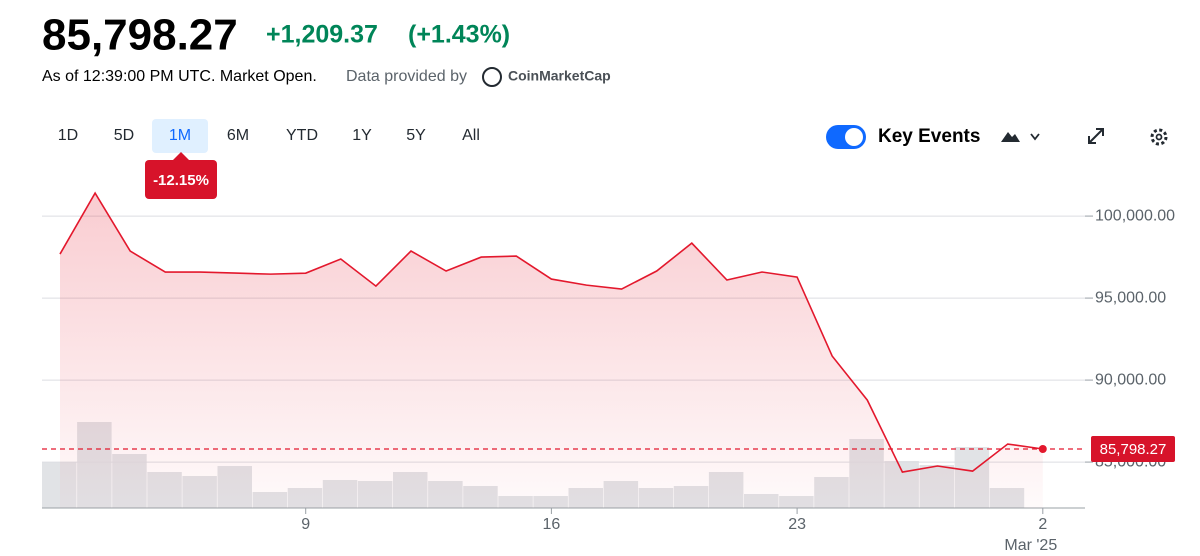 The height and width of the screenshot is (556, 1200). I want to click on range-button: 1M, so click(180, 135).